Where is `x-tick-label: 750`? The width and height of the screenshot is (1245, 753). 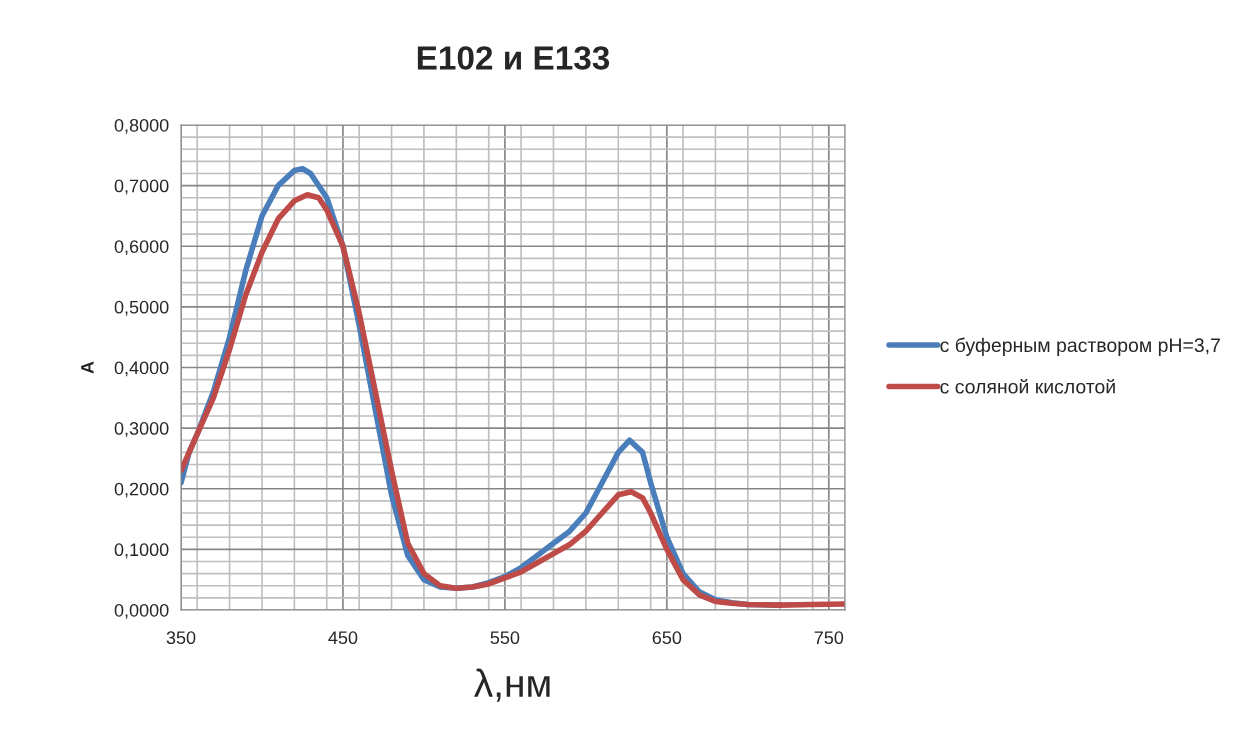
x-tick-label: 750 is located at coordinates (829, 638).